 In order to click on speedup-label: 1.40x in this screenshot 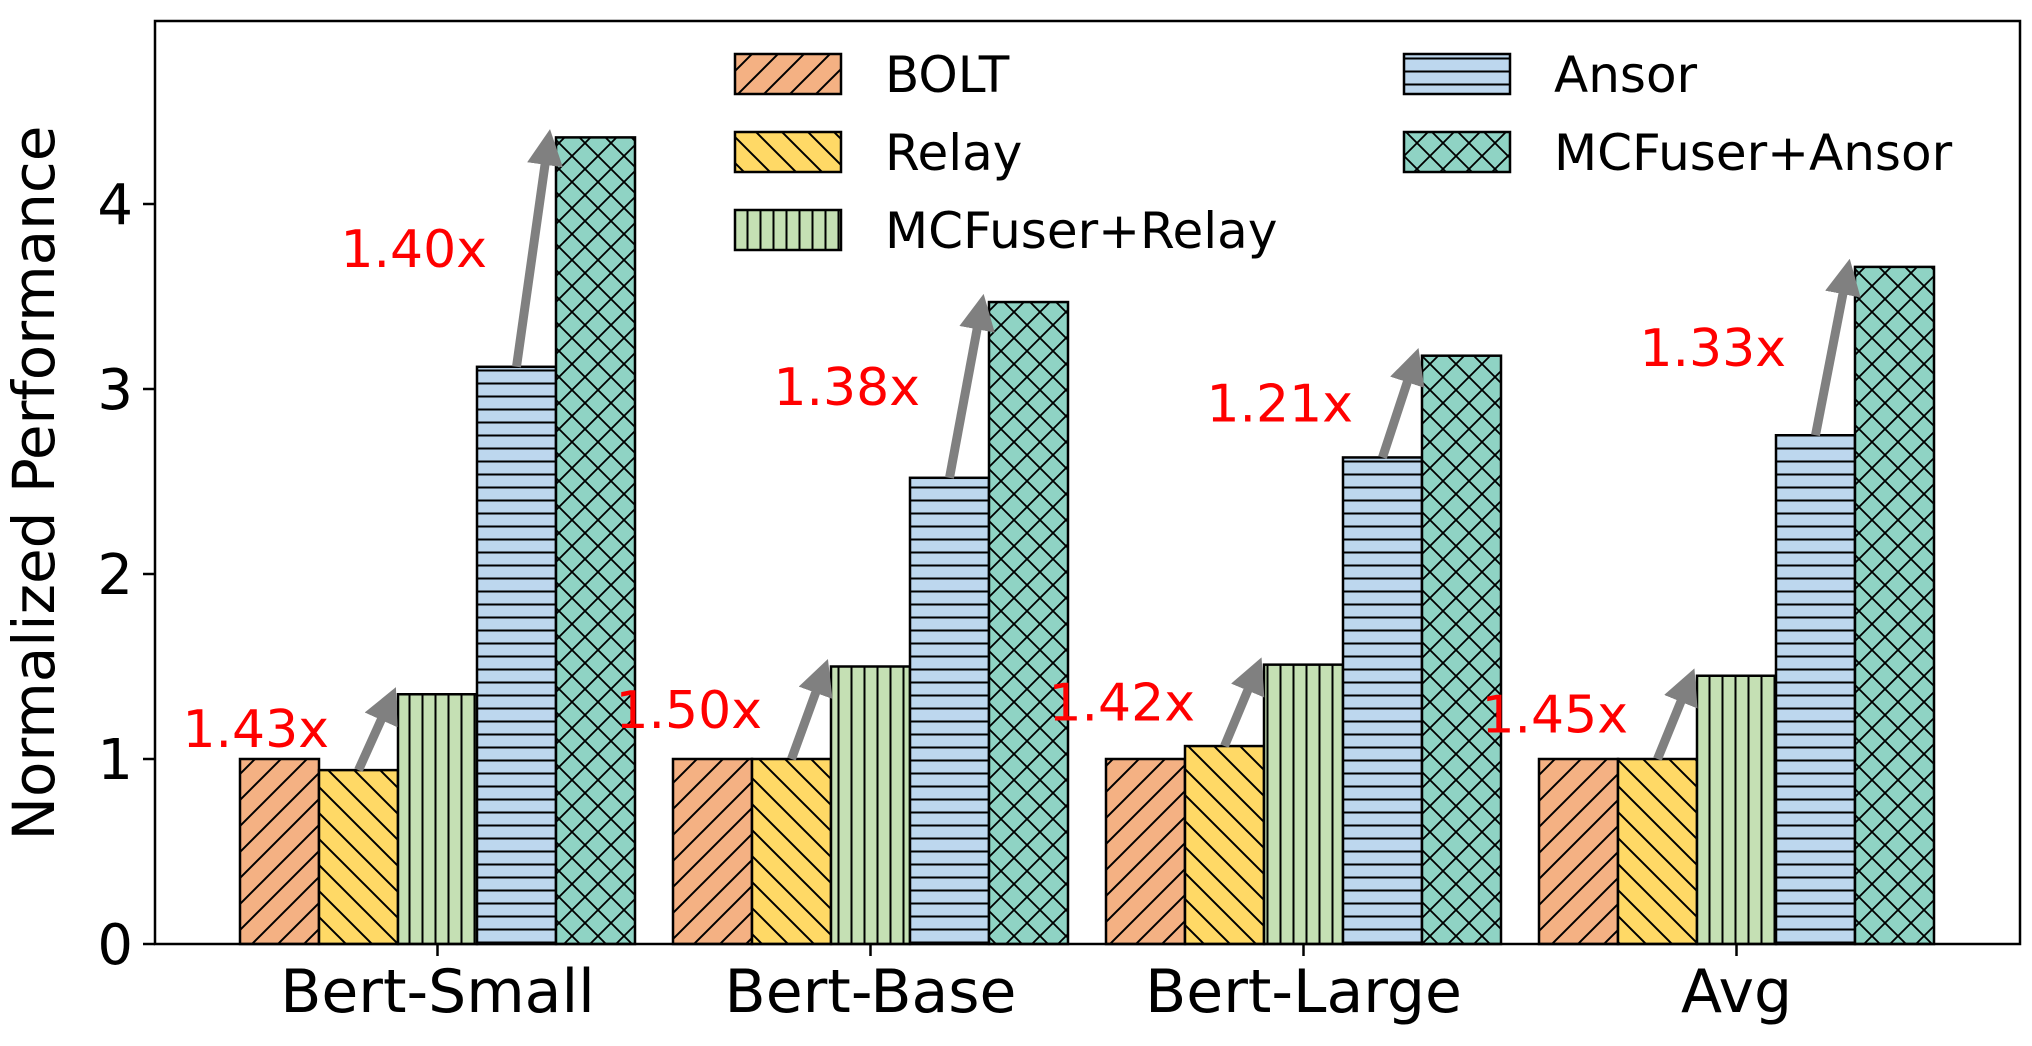, I will do `click(413, 250)`.